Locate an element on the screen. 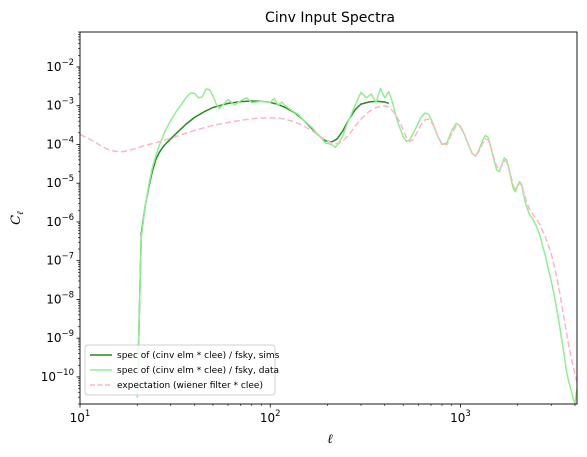  y-axis-ticks: 10⁻¹⁰ 10⁻⁹ 10⁻⁸ 10⁻⁷ 10⁻⁶ 10⁻⁵ 10⁻⁴ 10⁻³ 10⁻² is located at coordinates (60, 218).